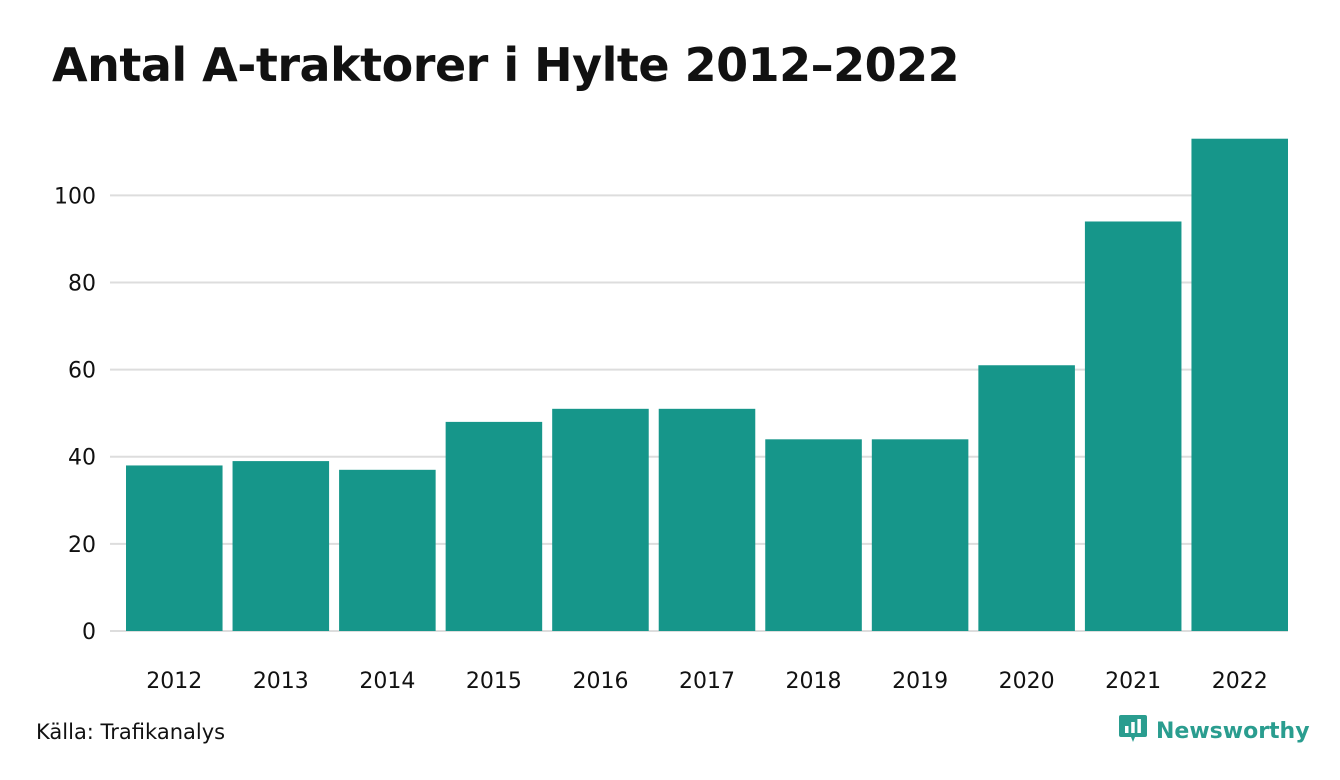 This screenshot has width=1340, height=780. What do you see at coordinates (281, 681) in the screenshot?
I see `x-tick-label: 2013` at bounding box center [281, 681].